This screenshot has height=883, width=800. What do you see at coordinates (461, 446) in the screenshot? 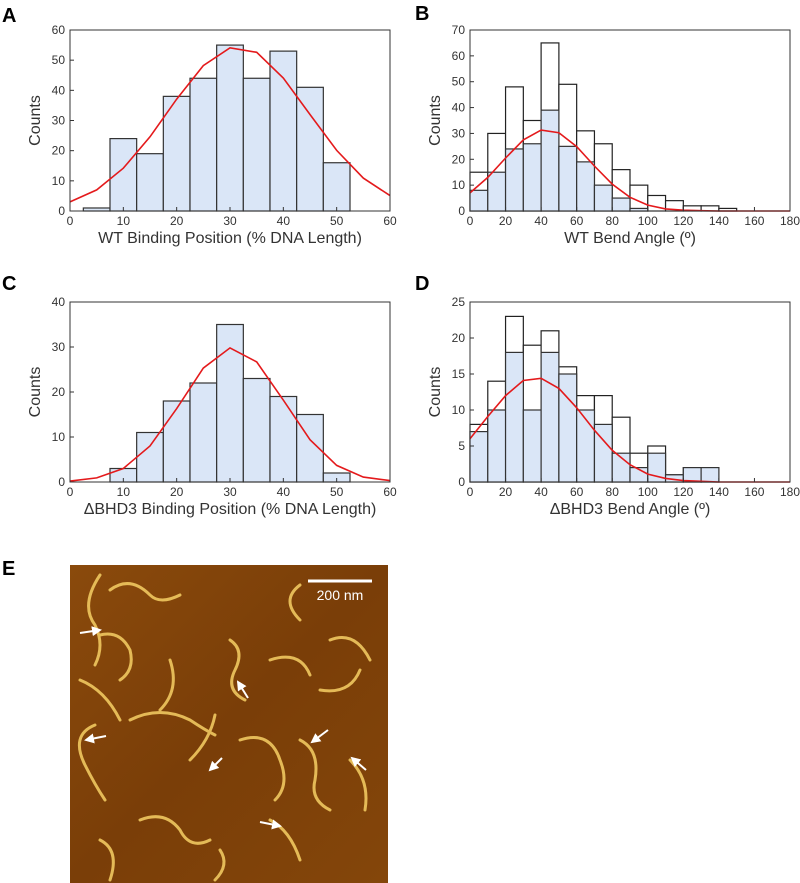
I see `y-tick-label: 5` at bounding box center [461, 446].